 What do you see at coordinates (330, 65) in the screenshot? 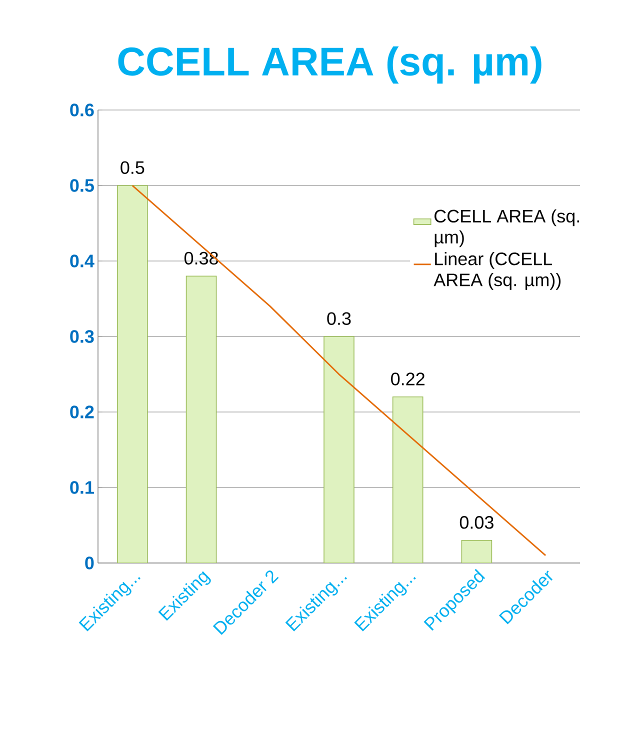
I see `chart-title: CCELL AREA (sq. µm)` at bounding box center [330, 65].